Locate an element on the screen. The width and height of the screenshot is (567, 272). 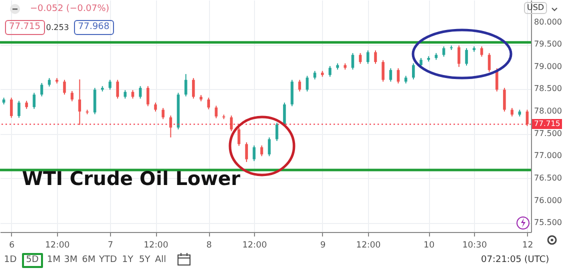
x-tick-label: 6 is located at coordinates (12, 245).